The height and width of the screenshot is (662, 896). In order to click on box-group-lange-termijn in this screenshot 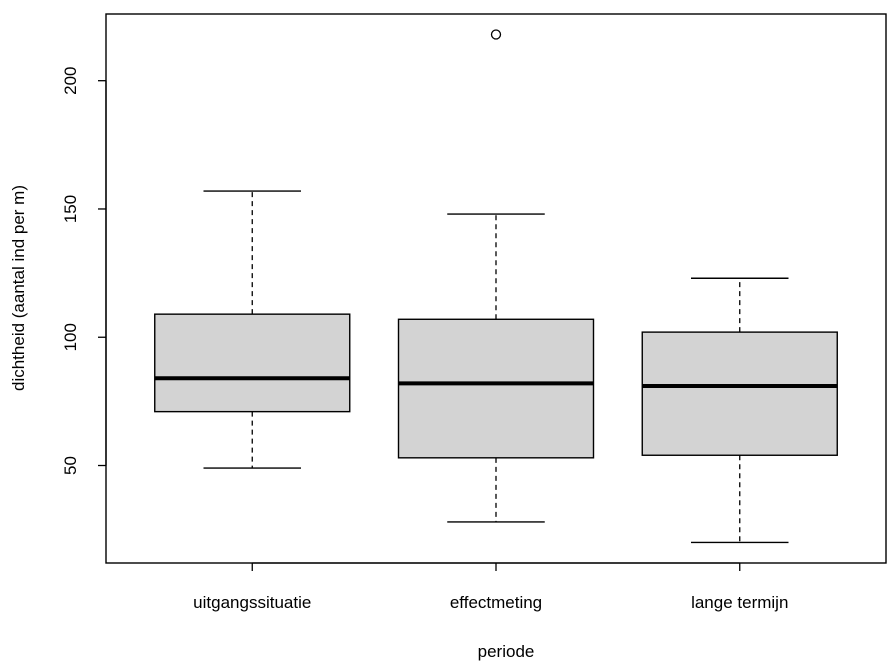, I will do `click(739, 410)`.